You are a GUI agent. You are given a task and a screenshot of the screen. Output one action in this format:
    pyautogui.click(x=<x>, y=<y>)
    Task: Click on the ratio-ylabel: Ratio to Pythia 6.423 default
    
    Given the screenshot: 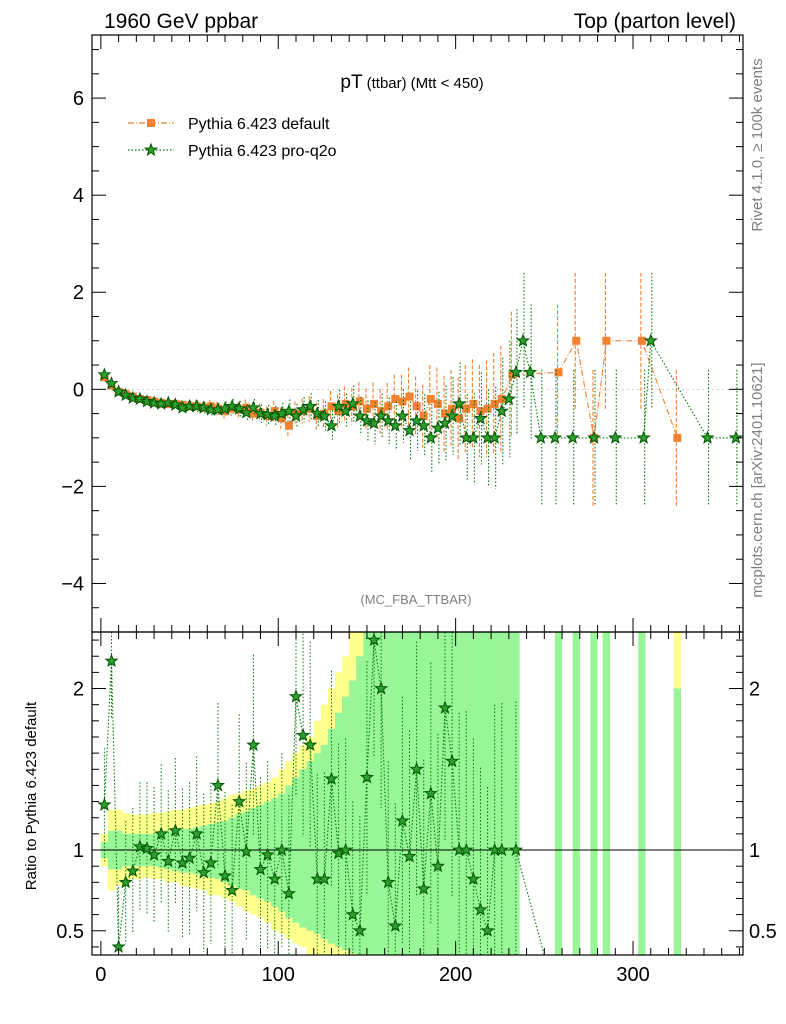 What is the action you would take?
    pyautogui.click(x=31, y=795)
    